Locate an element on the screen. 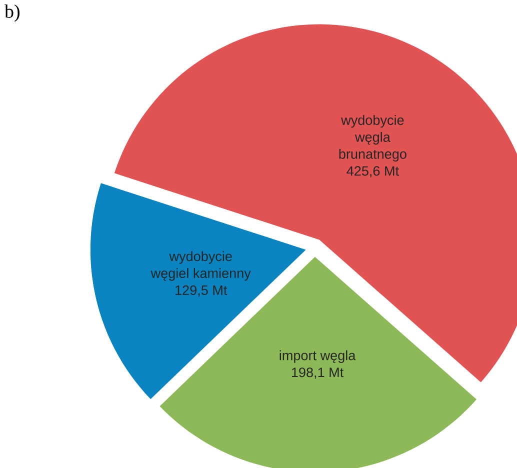 The height and width of the screenshot is (468, 517). data-label: 425,6 Mt is located at coordinates (372, 172).